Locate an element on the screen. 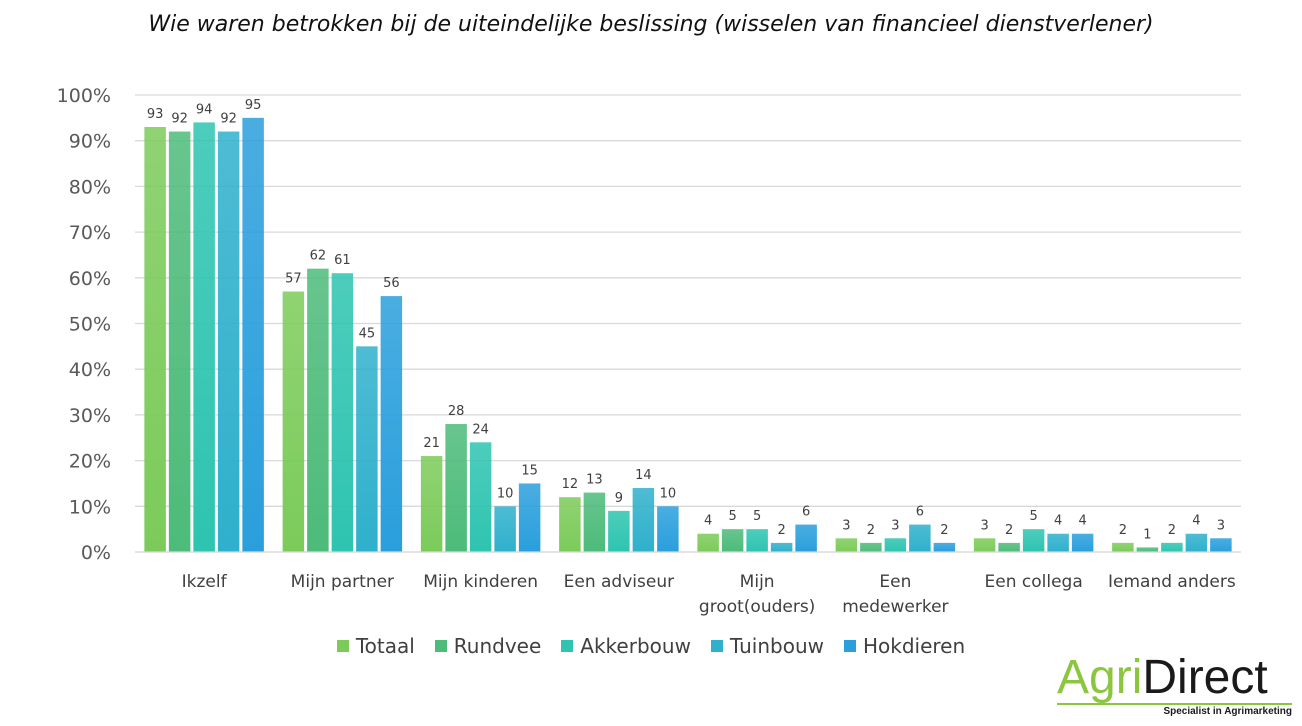 The height and width of the screenshot is (726, 1302). data-label: 13 is located at coordinates (594, 480).